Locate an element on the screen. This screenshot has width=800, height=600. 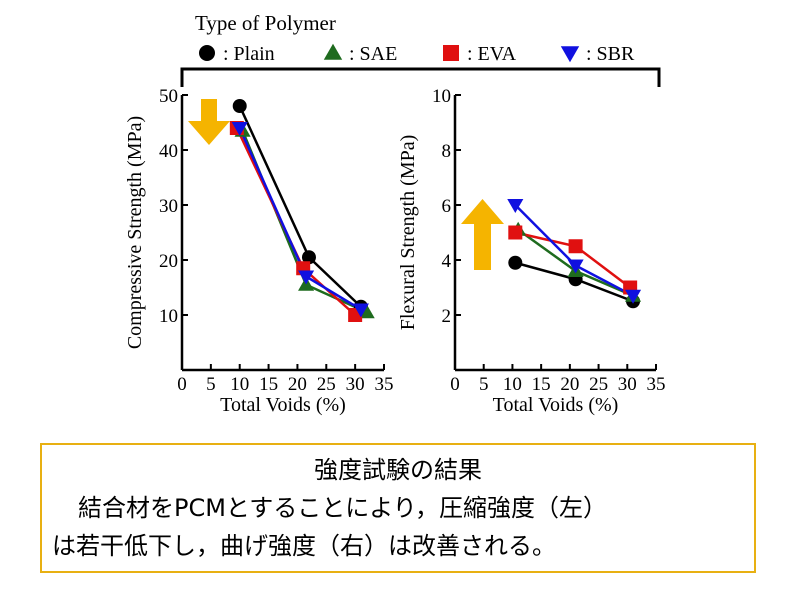
legend-marker-plain is located at coordinates (207, 53).